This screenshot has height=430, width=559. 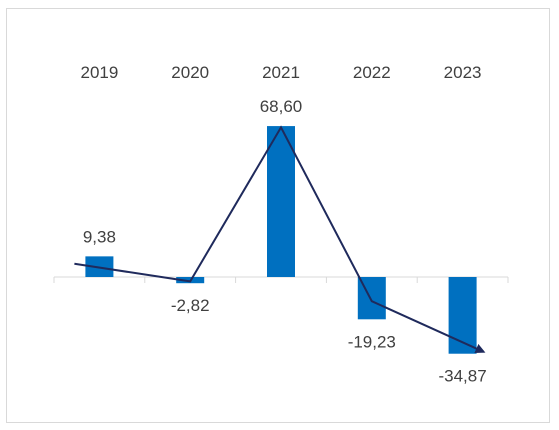 What do you see at coordinates (99, 236) in the screenshot?
I see `data-label: 9,38` at bounding box center [99, 236].